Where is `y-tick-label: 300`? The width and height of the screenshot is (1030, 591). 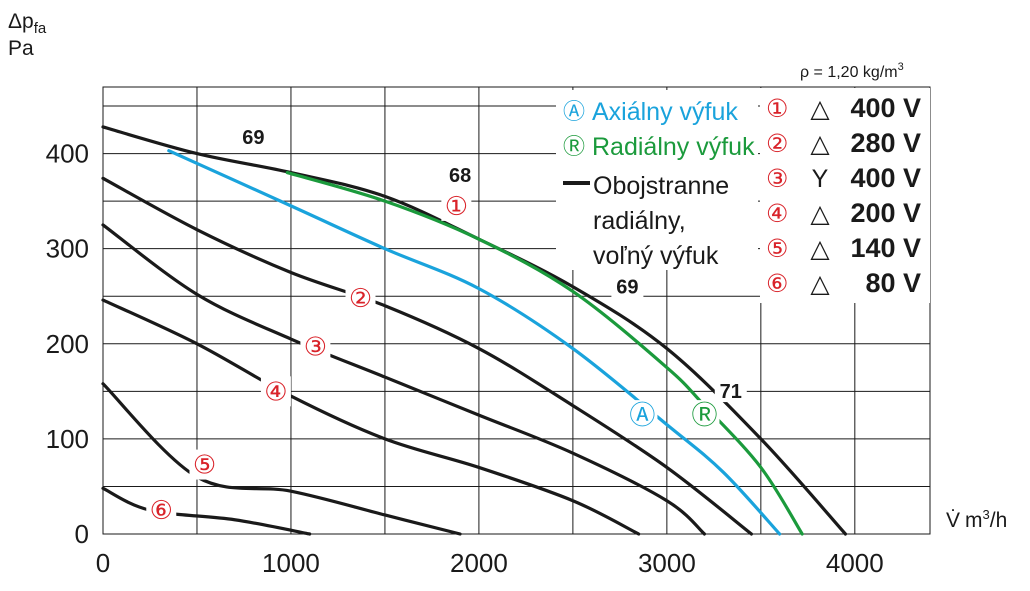
y-tick-label: 300 is located at coordinates (67, 249).